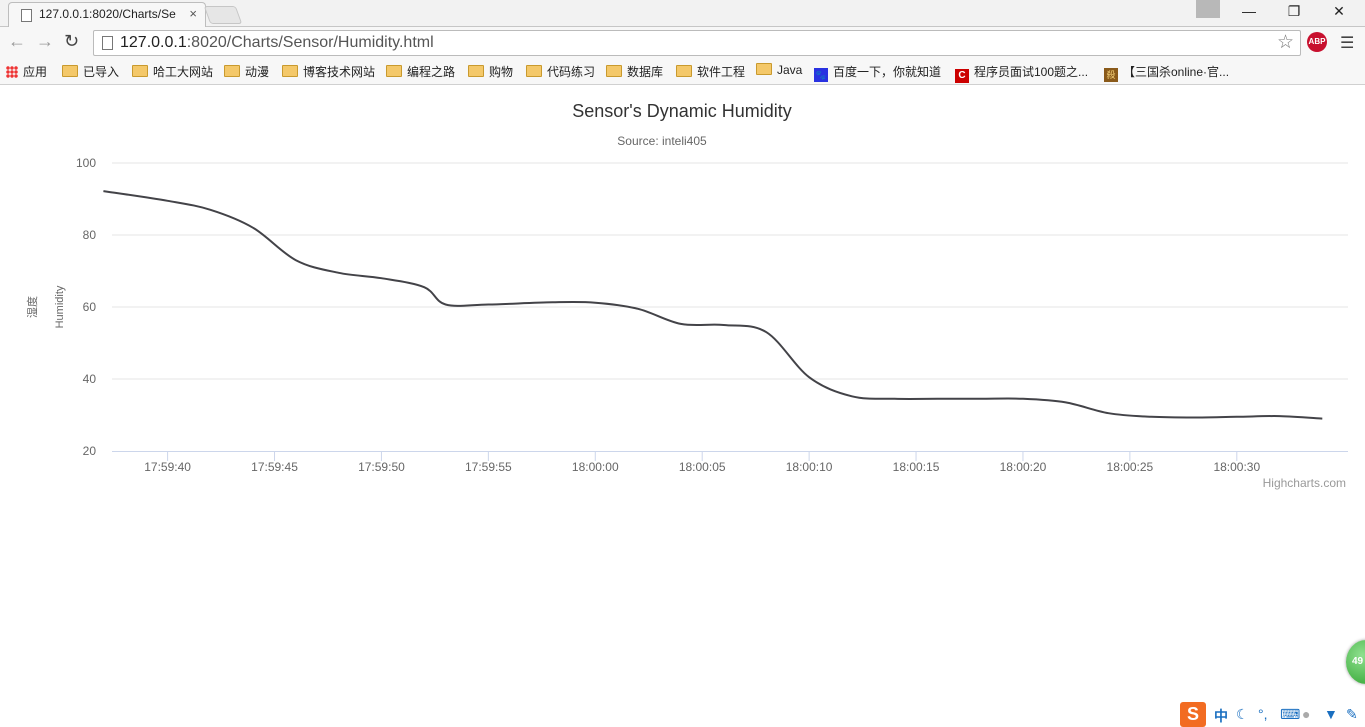  What do you see at coordinates (1249, 11) in the screenshot?
I see `minimize-icon: —` at bounding box center [1249, 11].